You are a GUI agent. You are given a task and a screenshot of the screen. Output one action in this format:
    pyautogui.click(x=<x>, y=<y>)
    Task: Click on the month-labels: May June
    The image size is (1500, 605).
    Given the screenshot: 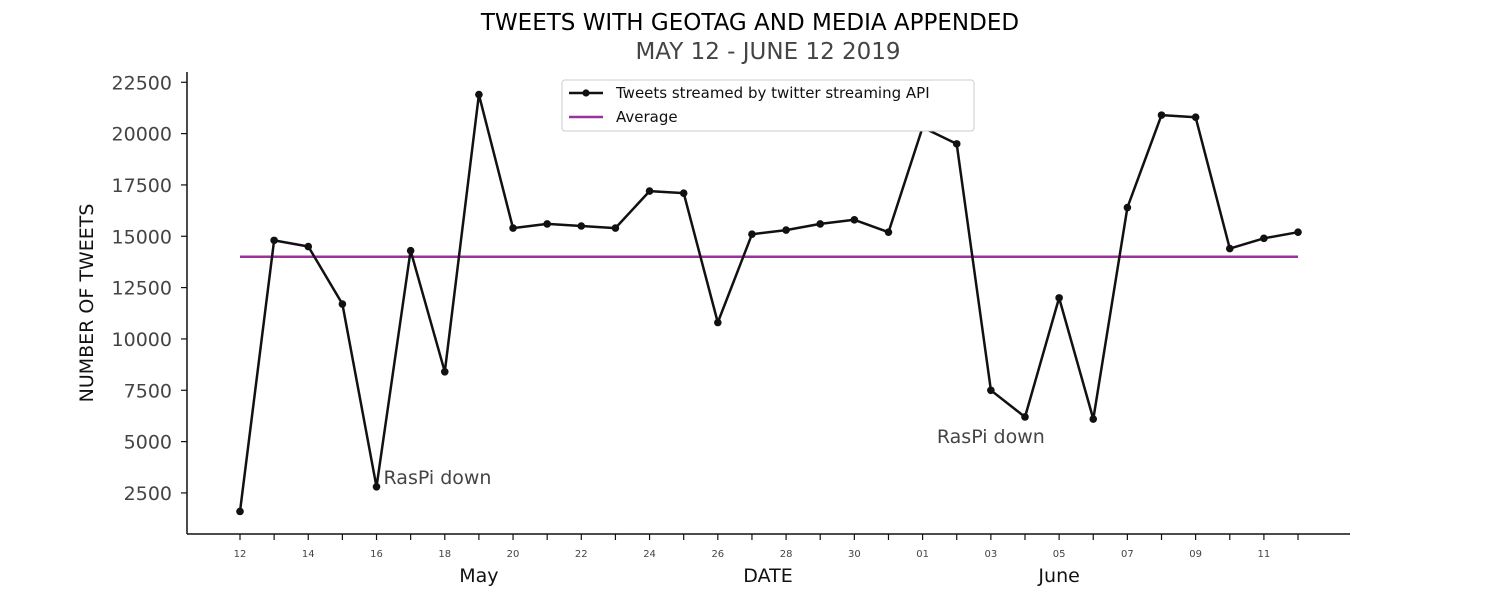 What is the action you would take?
    pyautogui.click(x=769, y=576)
    